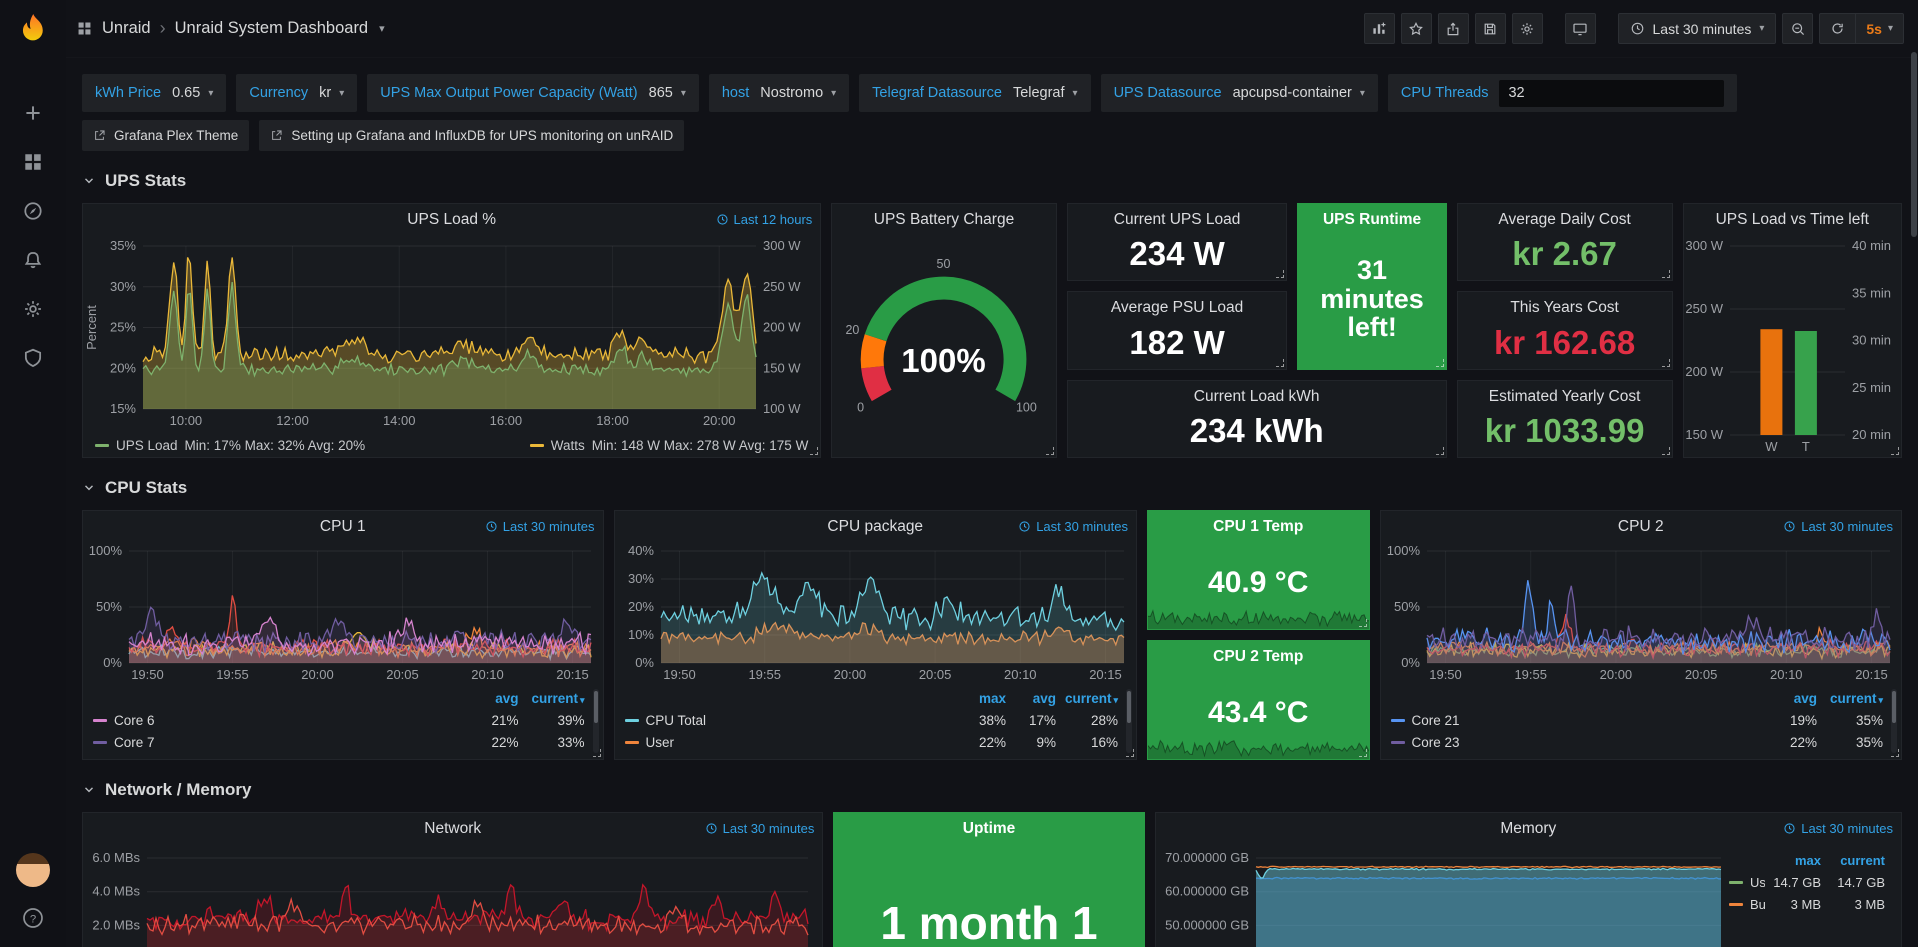 Image resolution: width=1918 pixels, height=947 pixels. What do you see at coordinates (343, 614) in the screenshot?
I see `cpu1-chart: 100% 50% 0% 19:50 19:55 20:00 20:05 20:10 20:15` at bounding box center [343, 614].